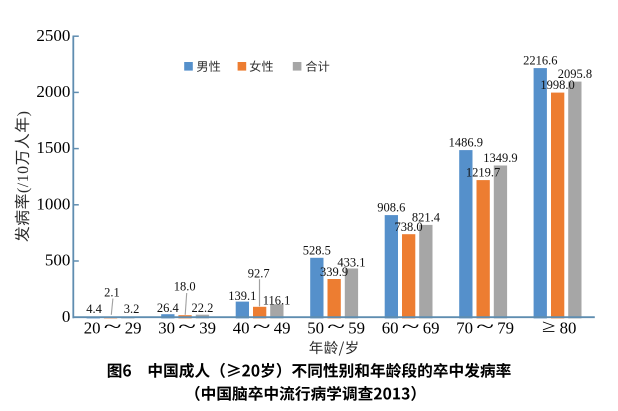 The height and width of the screenshot is (411, 618). Describe the element at coordinates (505, 327) in the screenshot. I see `svg-text: 79` at that location.